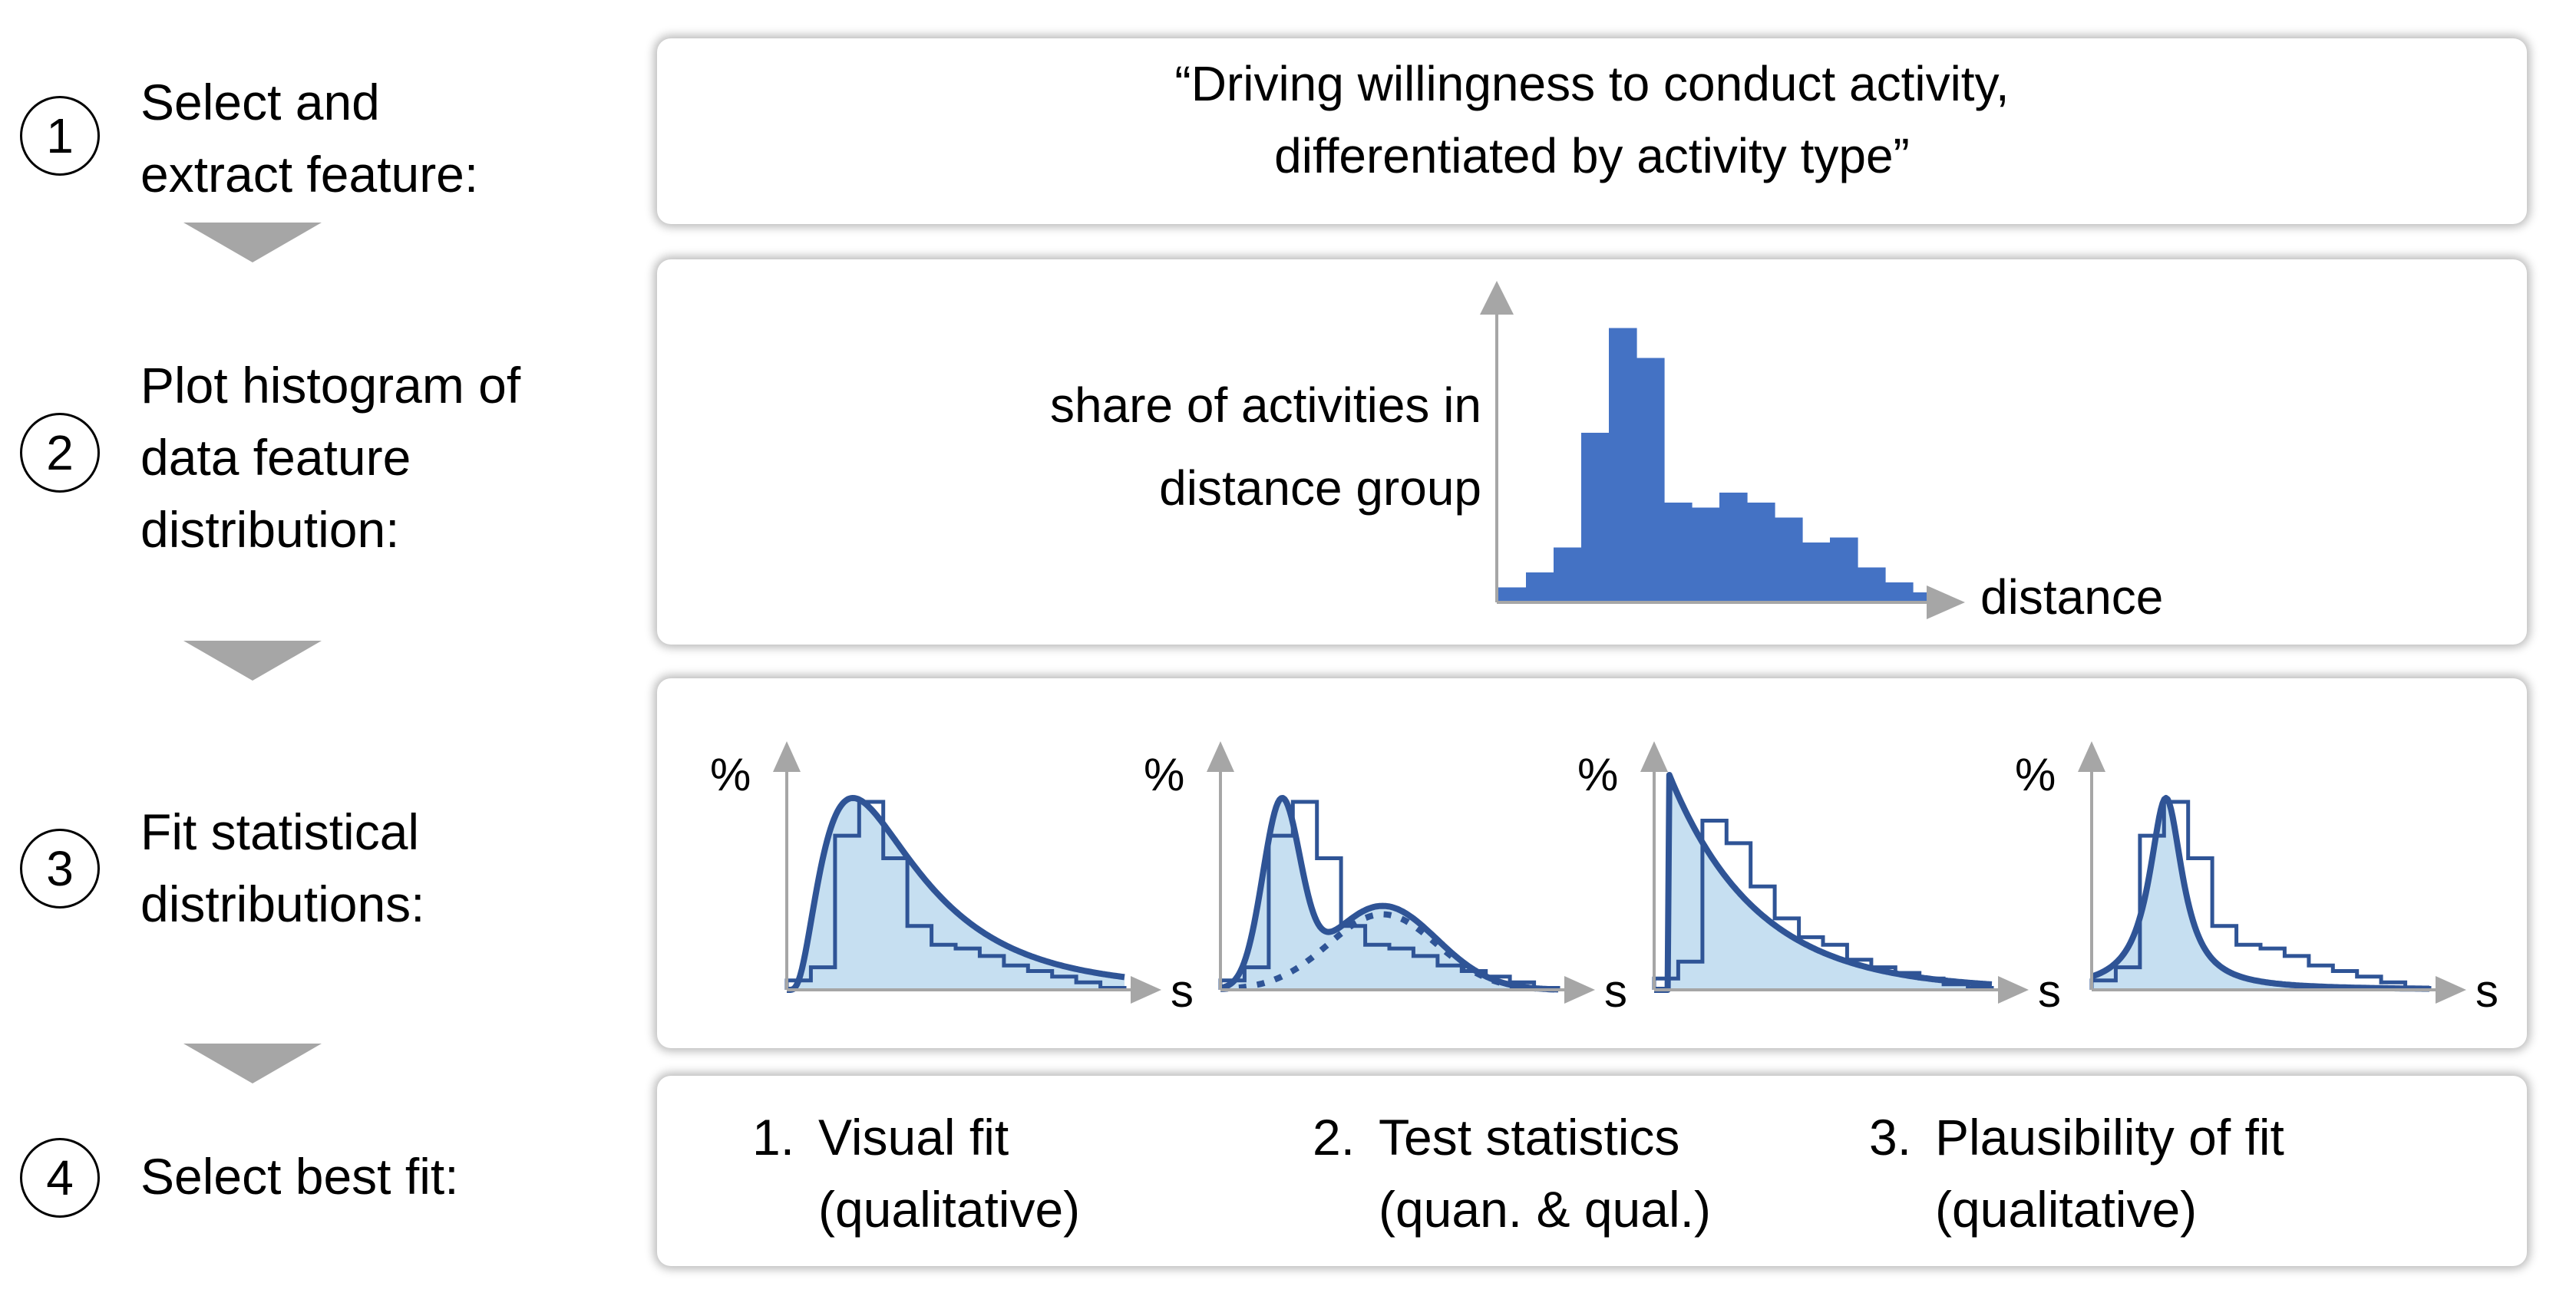 Image resolution: width=2576 pixels, height=1296 pixels. Describe the element at coordinates (2071, 597) in the screenshot. I see `histogram-xlabel: distance` at that location.